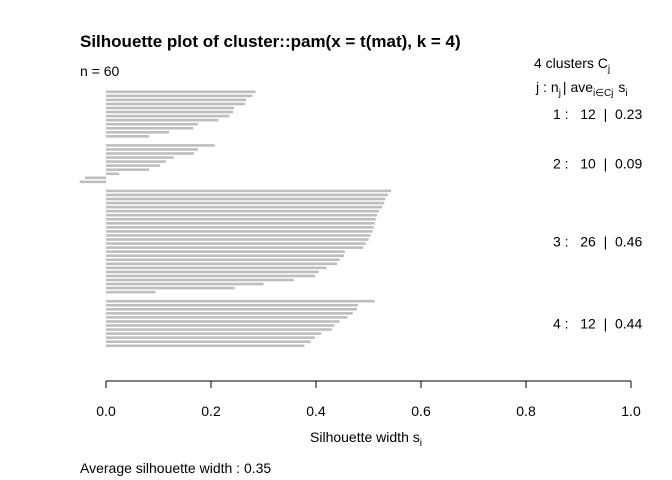  Describe the element at coordinates (526, 411) in the screenshot. I see `x-tick-label-0.8: 0.8` at that location.